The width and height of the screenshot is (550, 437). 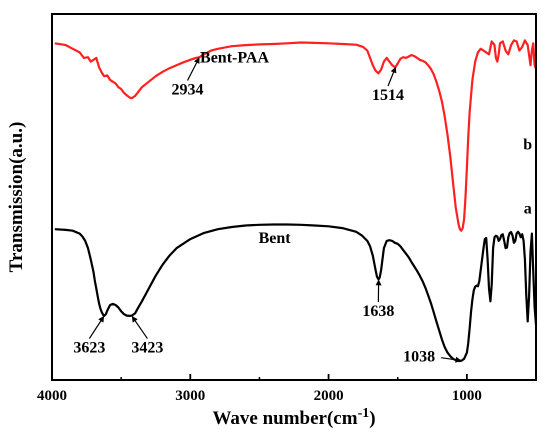 What do you see at coordinates (16, 197) in the screenshot?
I see `y-axis-title: Transmission(a.u.)` at bounding box center [16, 197].